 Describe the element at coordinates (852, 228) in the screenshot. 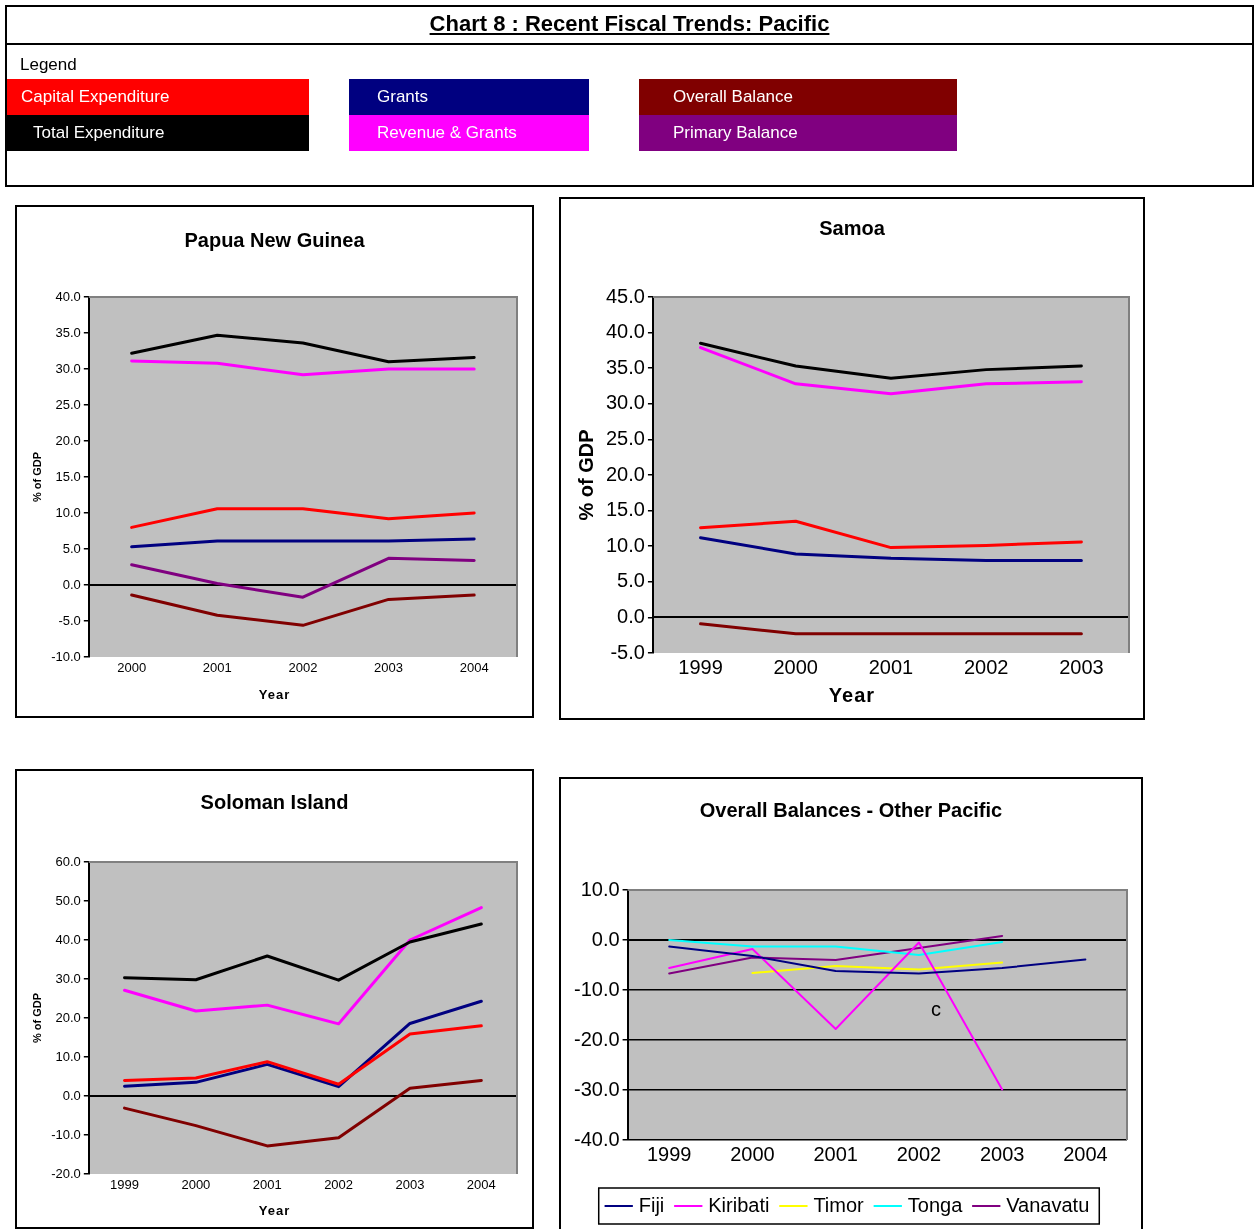

I see `chart-title: Samoa` at that location.